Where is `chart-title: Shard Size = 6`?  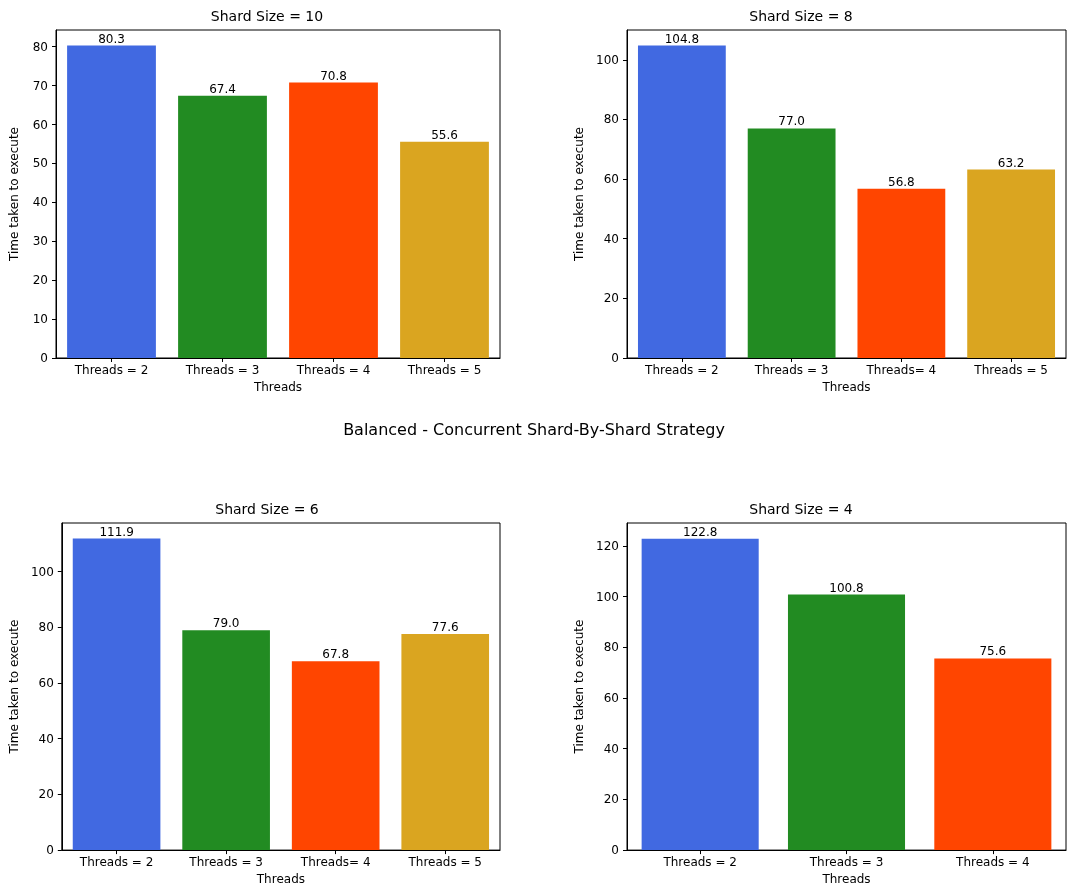
chart-title: Shard Size = 6 is located at coordinates (267, 509).